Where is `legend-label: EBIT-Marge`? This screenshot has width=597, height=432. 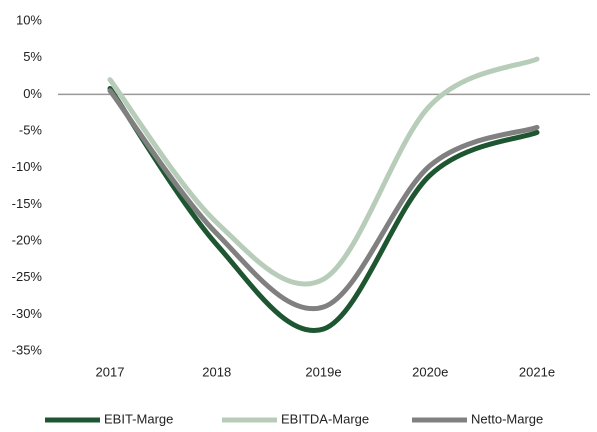 legend-label: EBIT-Marge is located at coordinates (138, 418).